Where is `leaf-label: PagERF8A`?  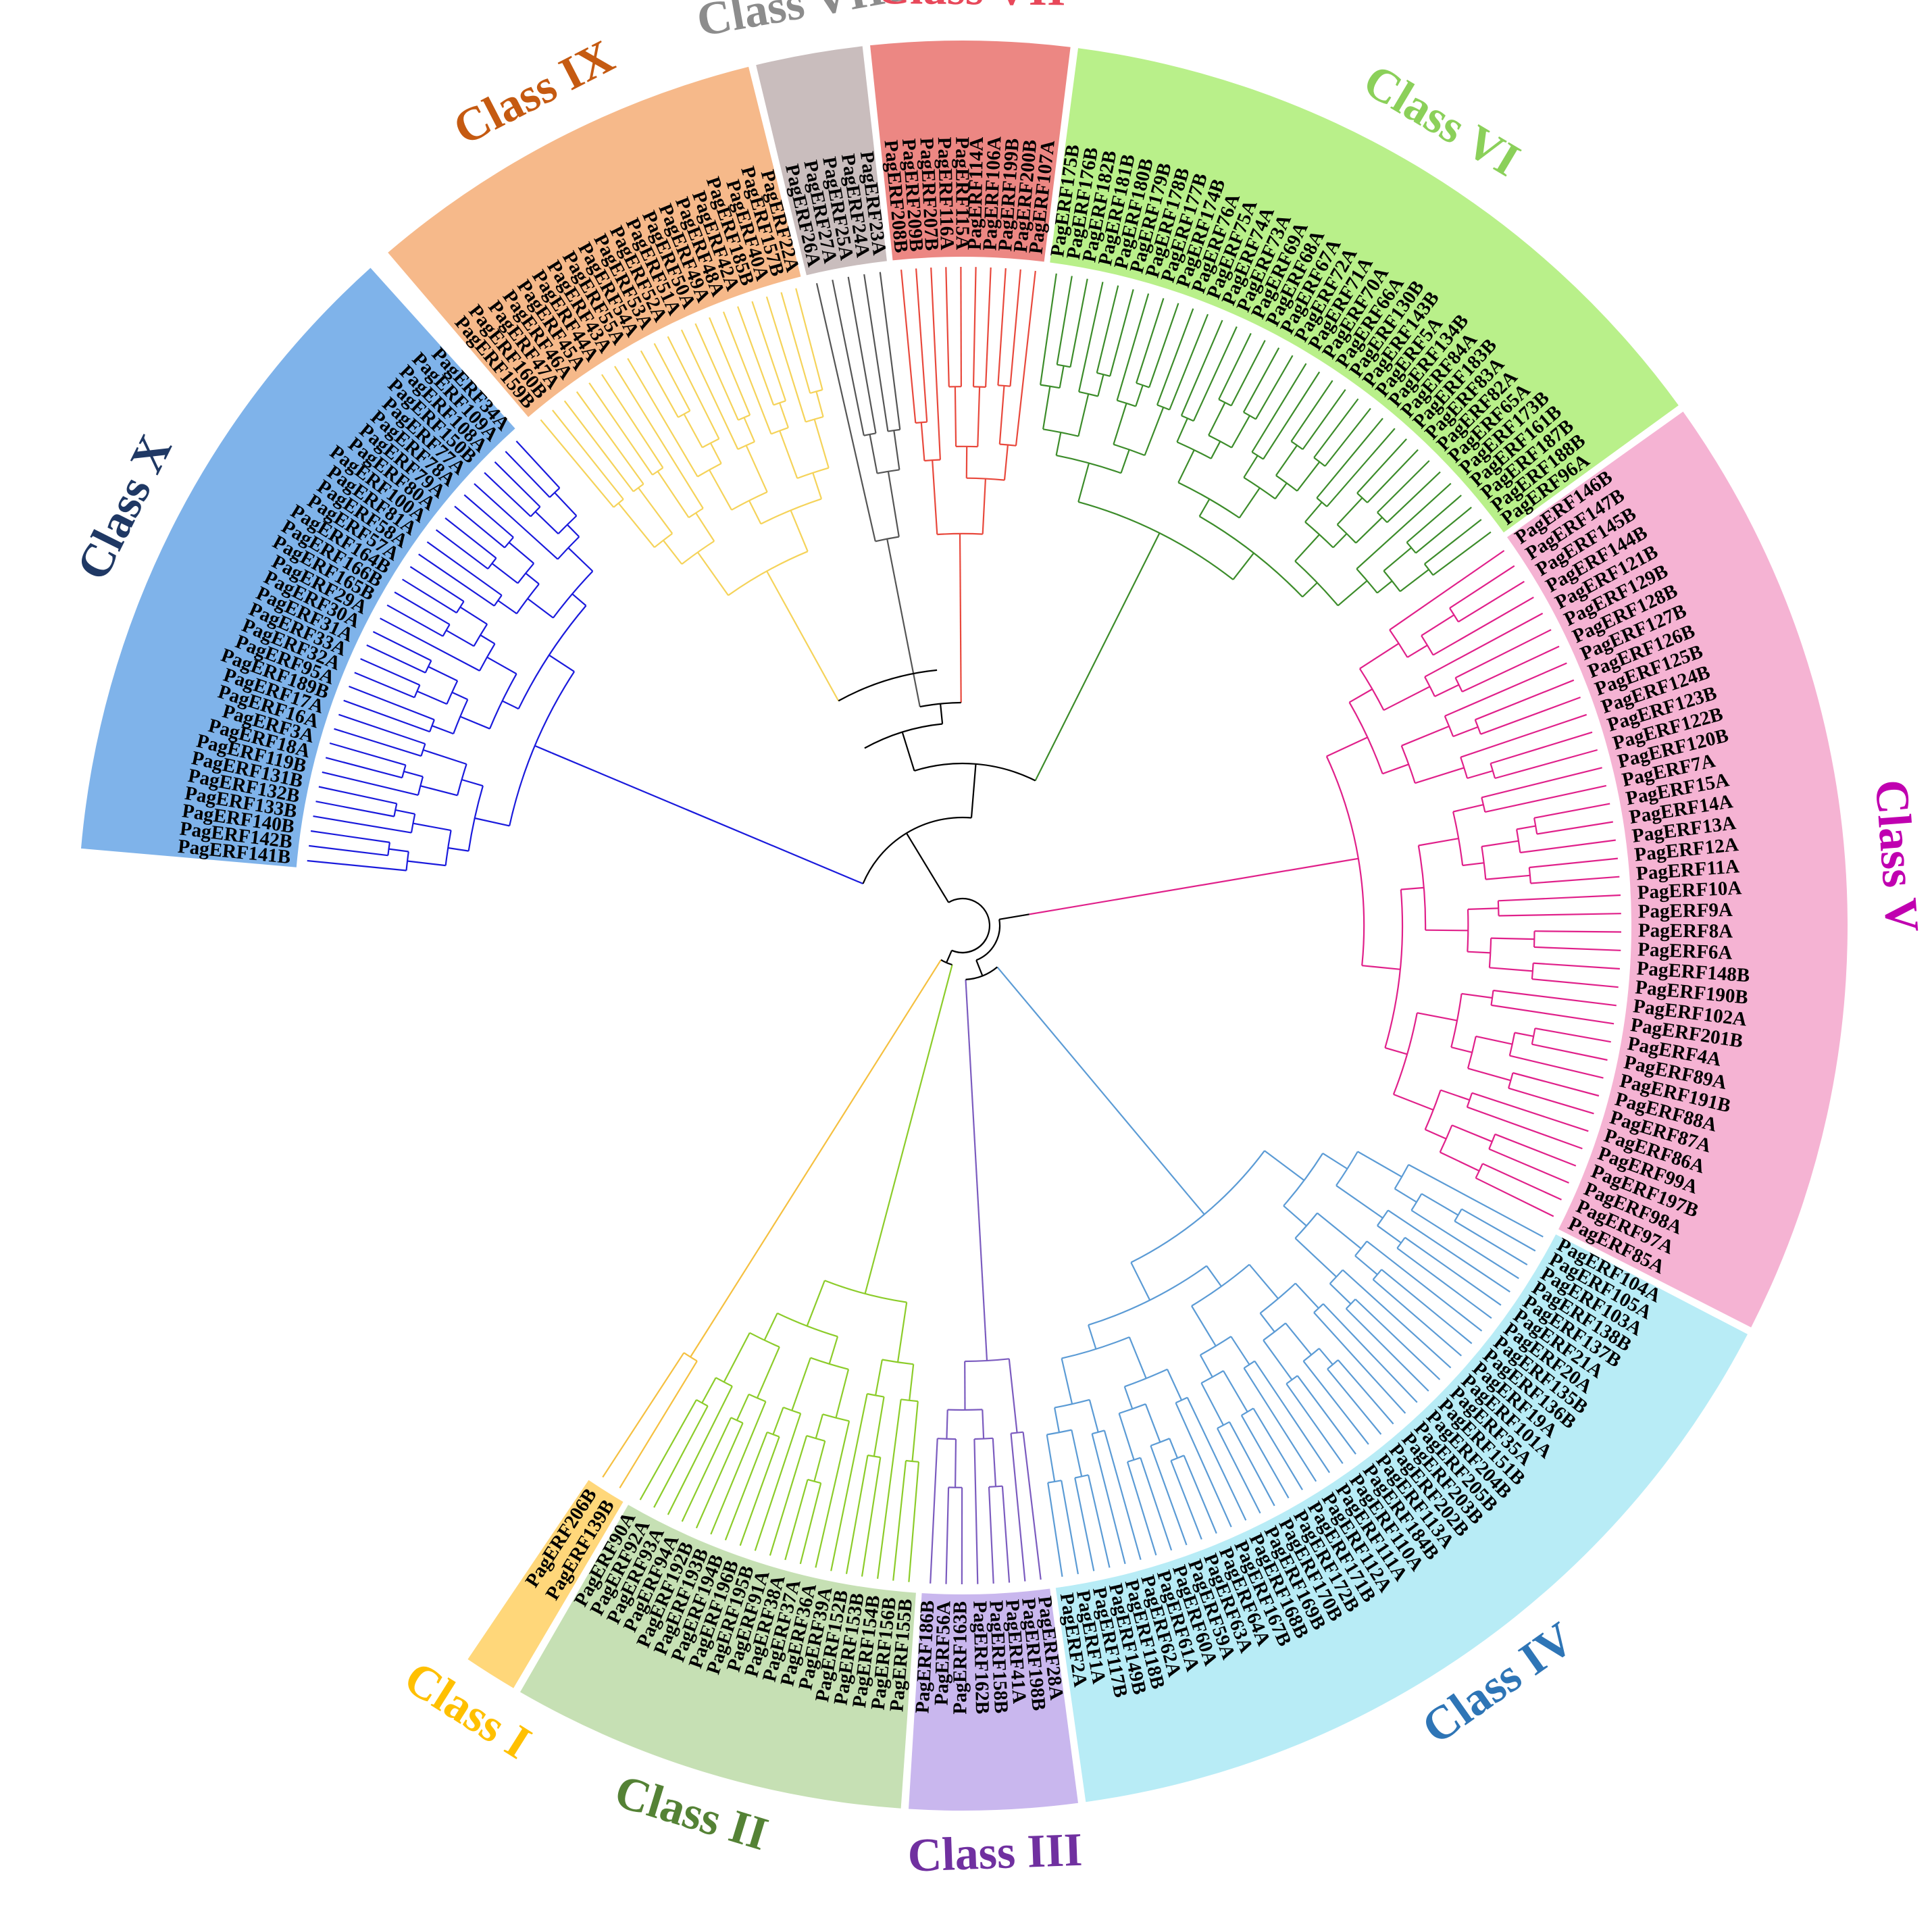 leaf-label: PagERF8A is located at coordinates (1685, 930).